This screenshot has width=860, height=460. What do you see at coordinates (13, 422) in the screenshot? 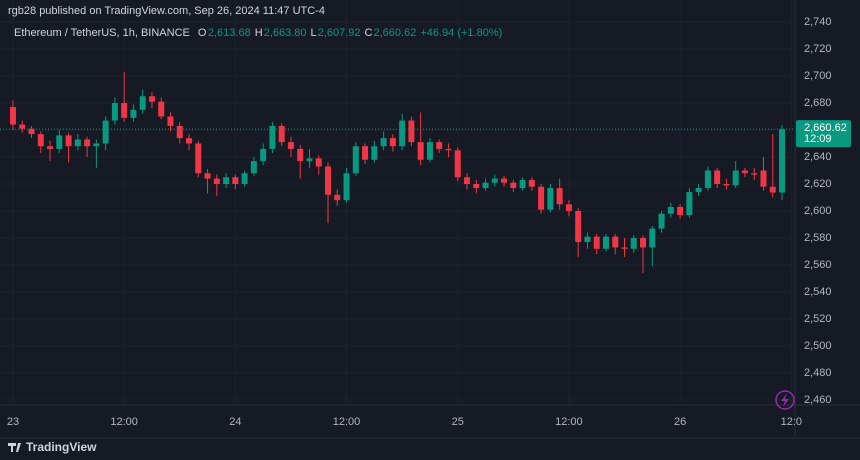
I see `x-tick-label: 23` at bounding box center [13, 422].